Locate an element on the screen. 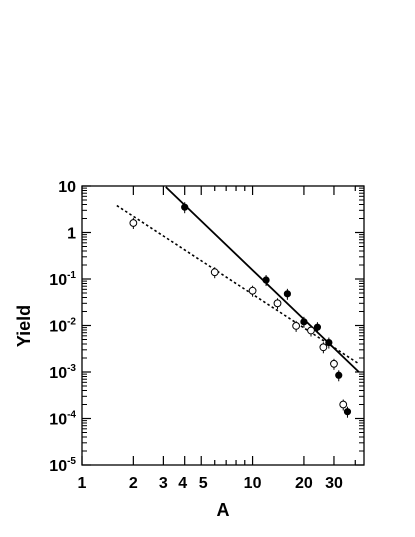  y-axis-title: Yield is located at coordinates (24, 326).